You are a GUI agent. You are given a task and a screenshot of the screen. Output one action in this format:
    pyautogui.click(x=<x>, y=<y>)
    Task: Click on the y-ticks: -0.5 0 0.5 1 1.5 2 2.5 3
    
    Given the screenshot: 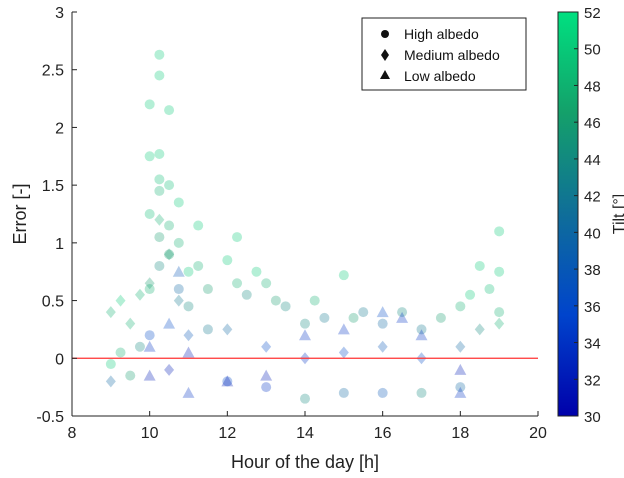 What is the action you would take?
    pyautogui.click(x=56, y=215)
    